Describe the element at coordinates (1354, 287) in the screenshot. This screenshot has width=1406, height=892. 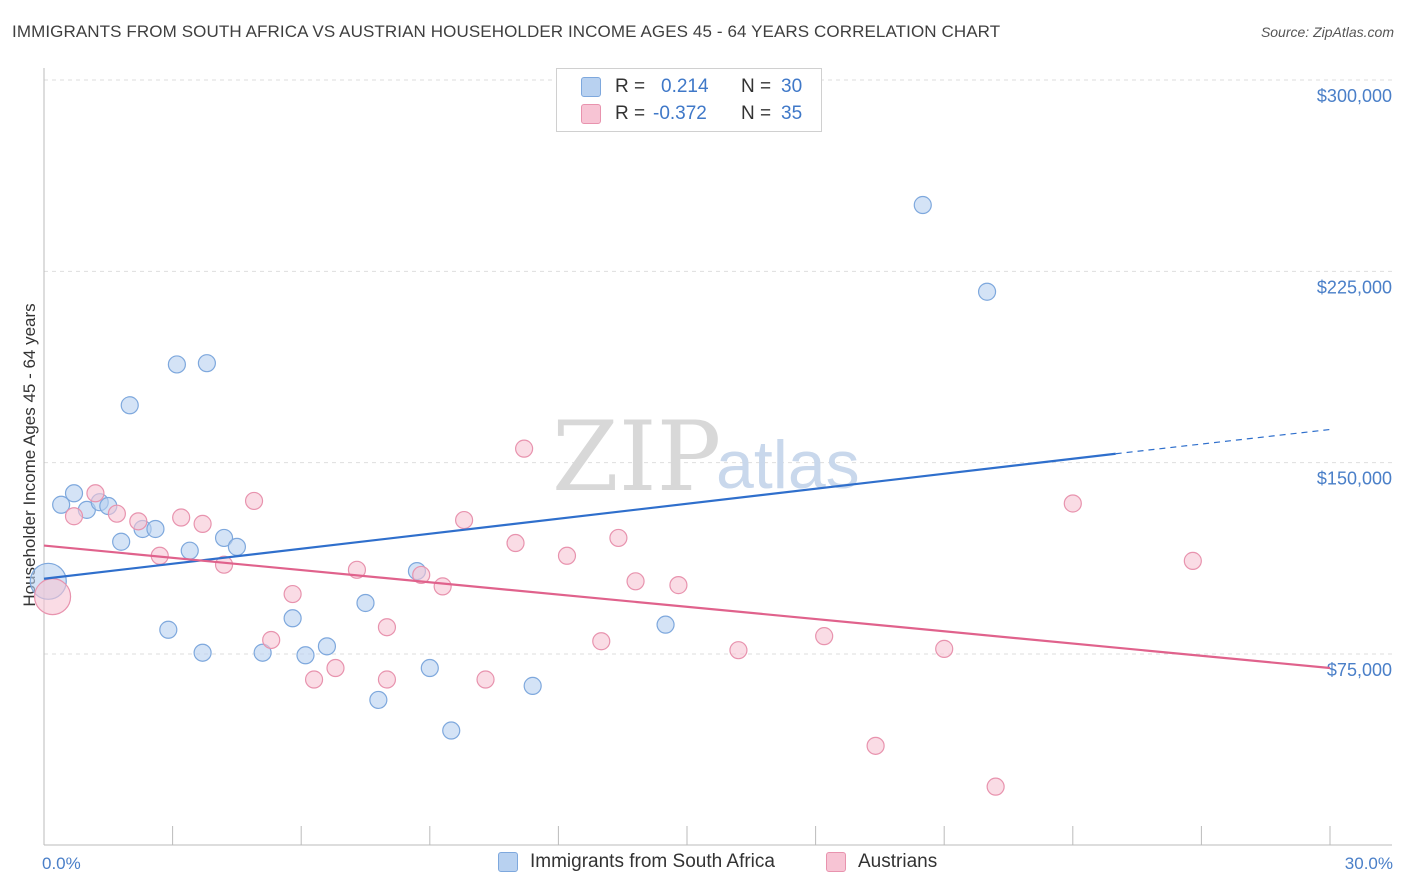
I see `y-tick-label: $225,000` at that location.